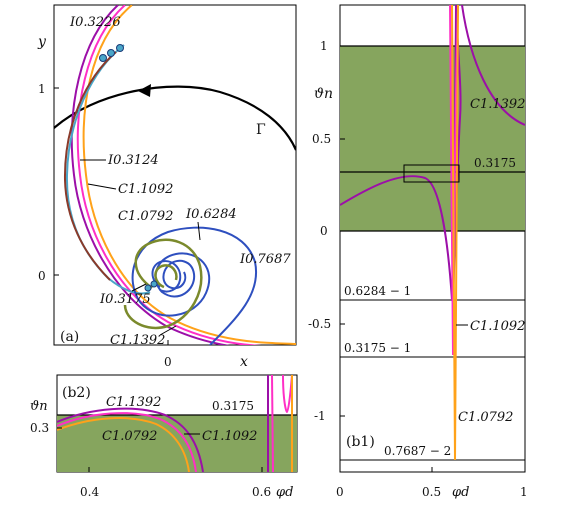  Describe the element at coordinates (360, 442) in the screenshot. I see `panel-tag: (b1)` at that location.